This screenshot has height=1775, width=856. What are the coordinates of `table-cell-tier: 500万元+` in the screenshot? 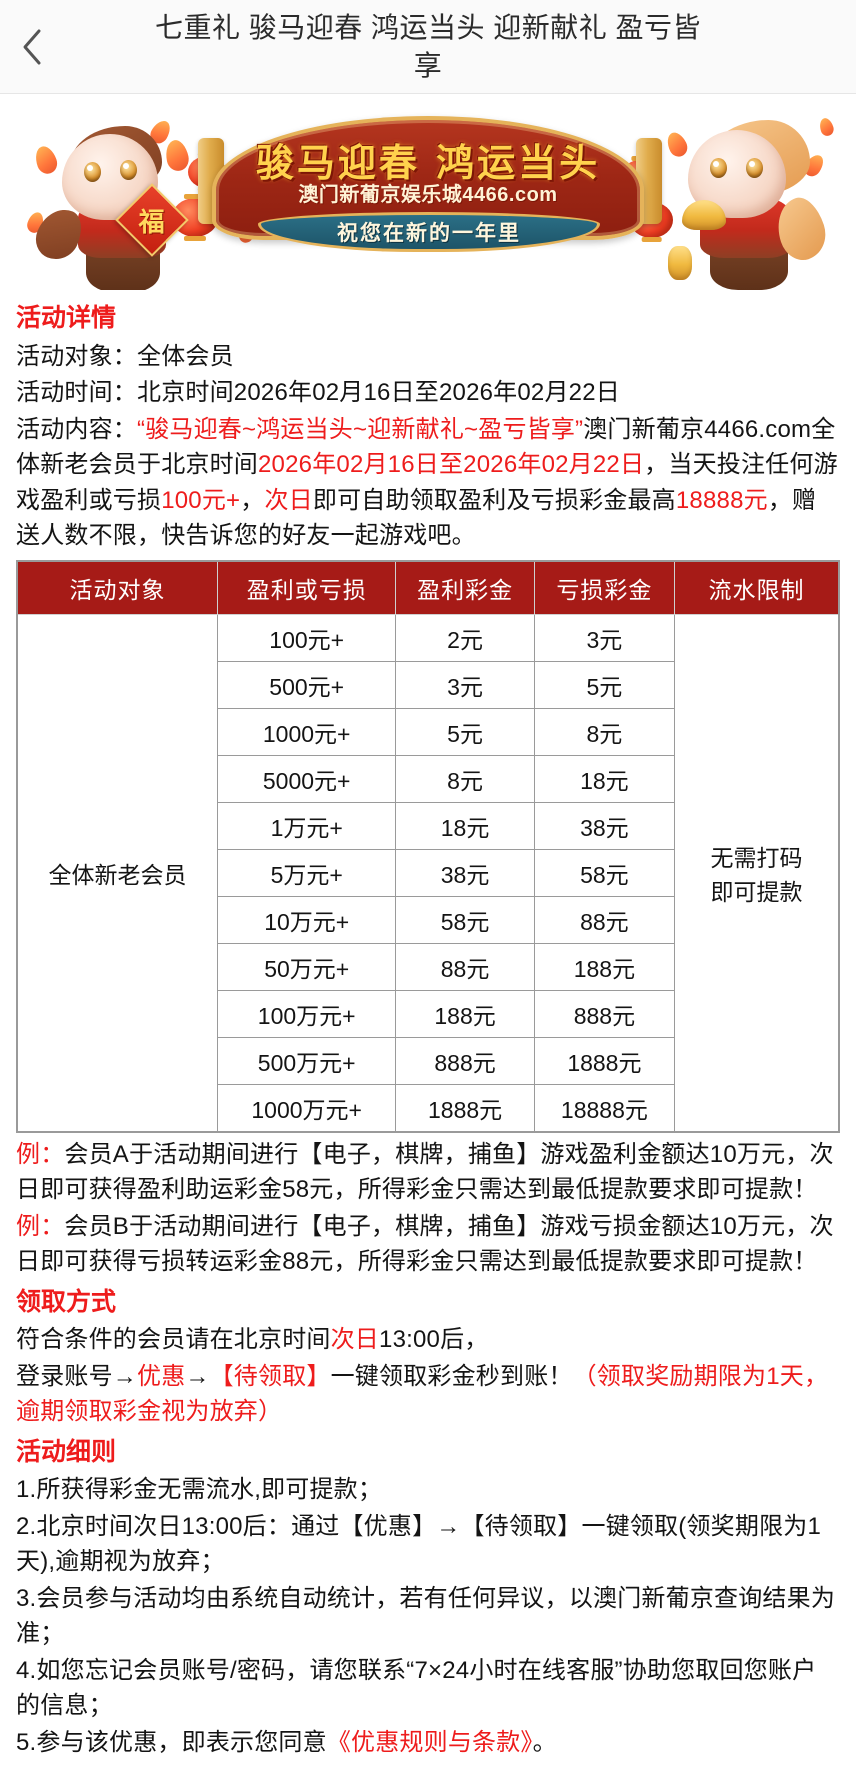 It's located at (306, 1060).